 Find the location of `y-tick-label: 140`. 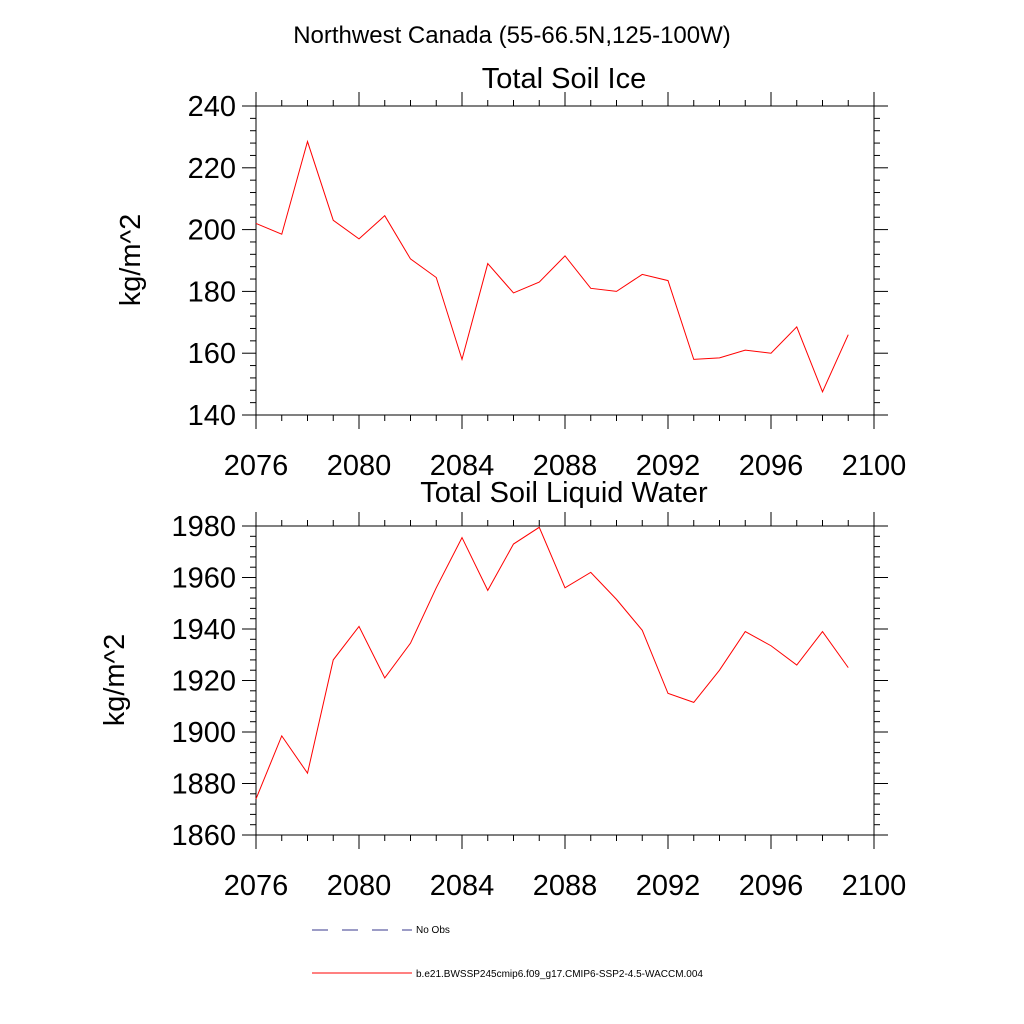

y-tick-label: 140 is located at coordinates (212, 416).